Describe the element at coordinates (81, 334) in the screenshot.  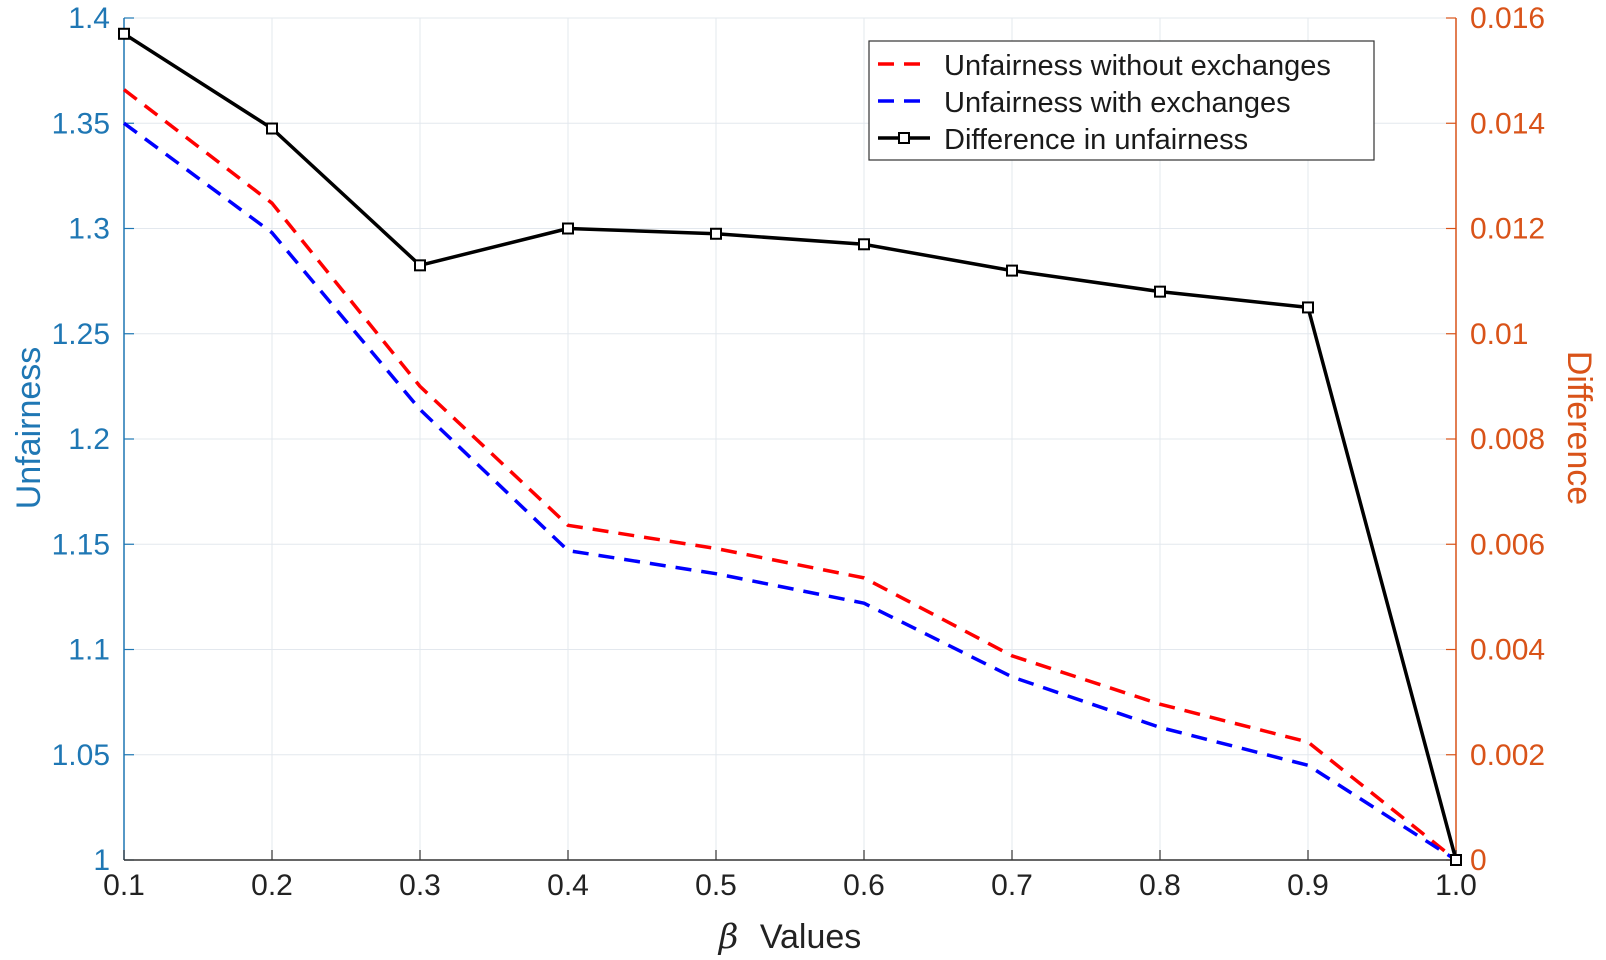
I see `left-y-tick-label: 1.25` at that location.